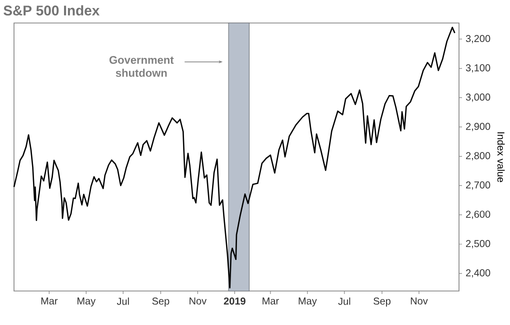  Describe the element at coordinates (478, 185) in the screenshot. I see `y-tick-label: 2,700` at that location.